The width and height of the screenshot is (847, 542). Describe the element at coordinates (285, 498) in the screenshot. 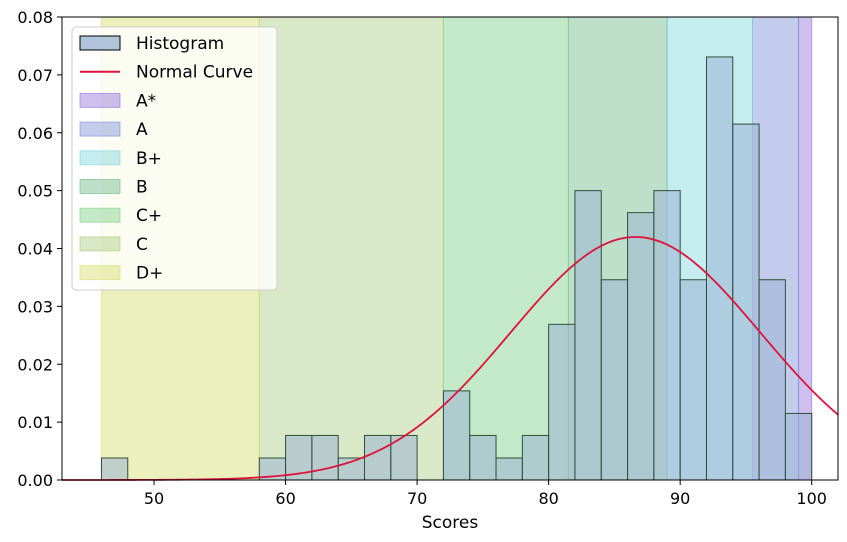

I see `x-tick-label: 60` at that location.